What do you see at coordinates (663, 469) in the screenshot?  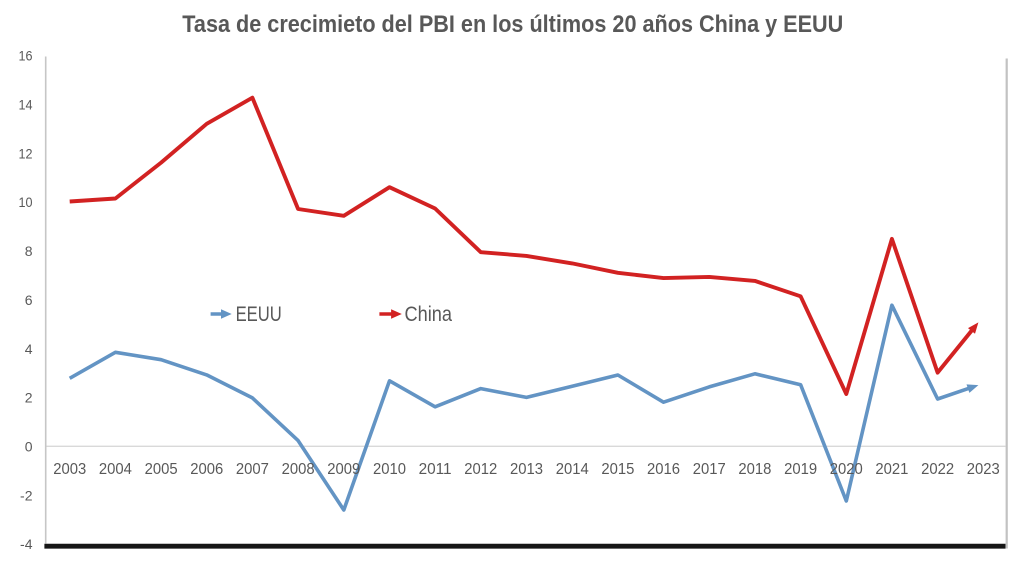 I see `svg-text: 2016` at bounding box center [663, 469].